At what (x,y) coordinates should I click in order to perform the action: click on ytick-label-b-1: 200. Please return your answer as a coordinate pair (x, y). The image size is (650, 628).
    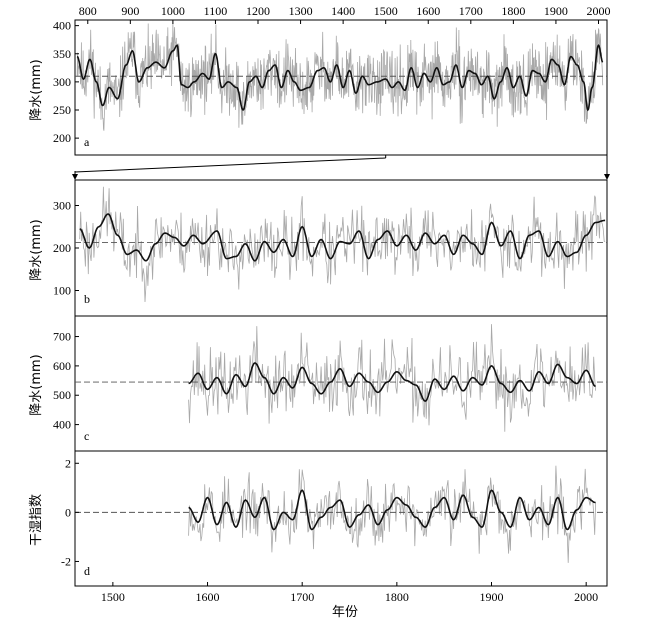
    Looking at the image, I should click on (62, 248).